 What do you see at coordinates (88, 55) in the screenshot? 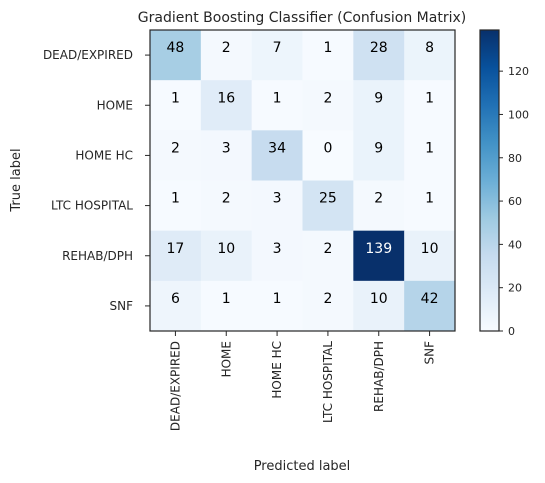
I see `y-tick-label: DEAD/EXPIRED` at bounding box center [88, 55].